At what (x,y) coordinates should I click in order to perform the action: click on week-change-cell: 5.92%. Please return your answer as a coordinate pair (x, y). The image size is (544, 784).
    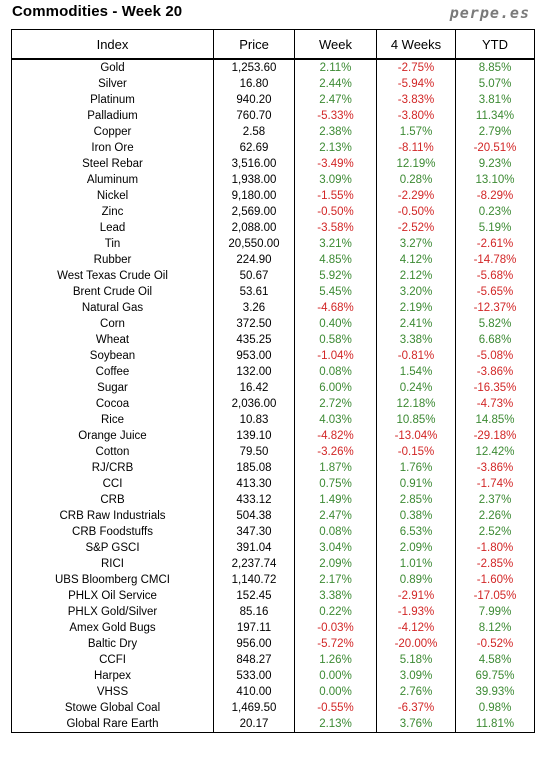
    Looking at the image, I should click on (335, 276).